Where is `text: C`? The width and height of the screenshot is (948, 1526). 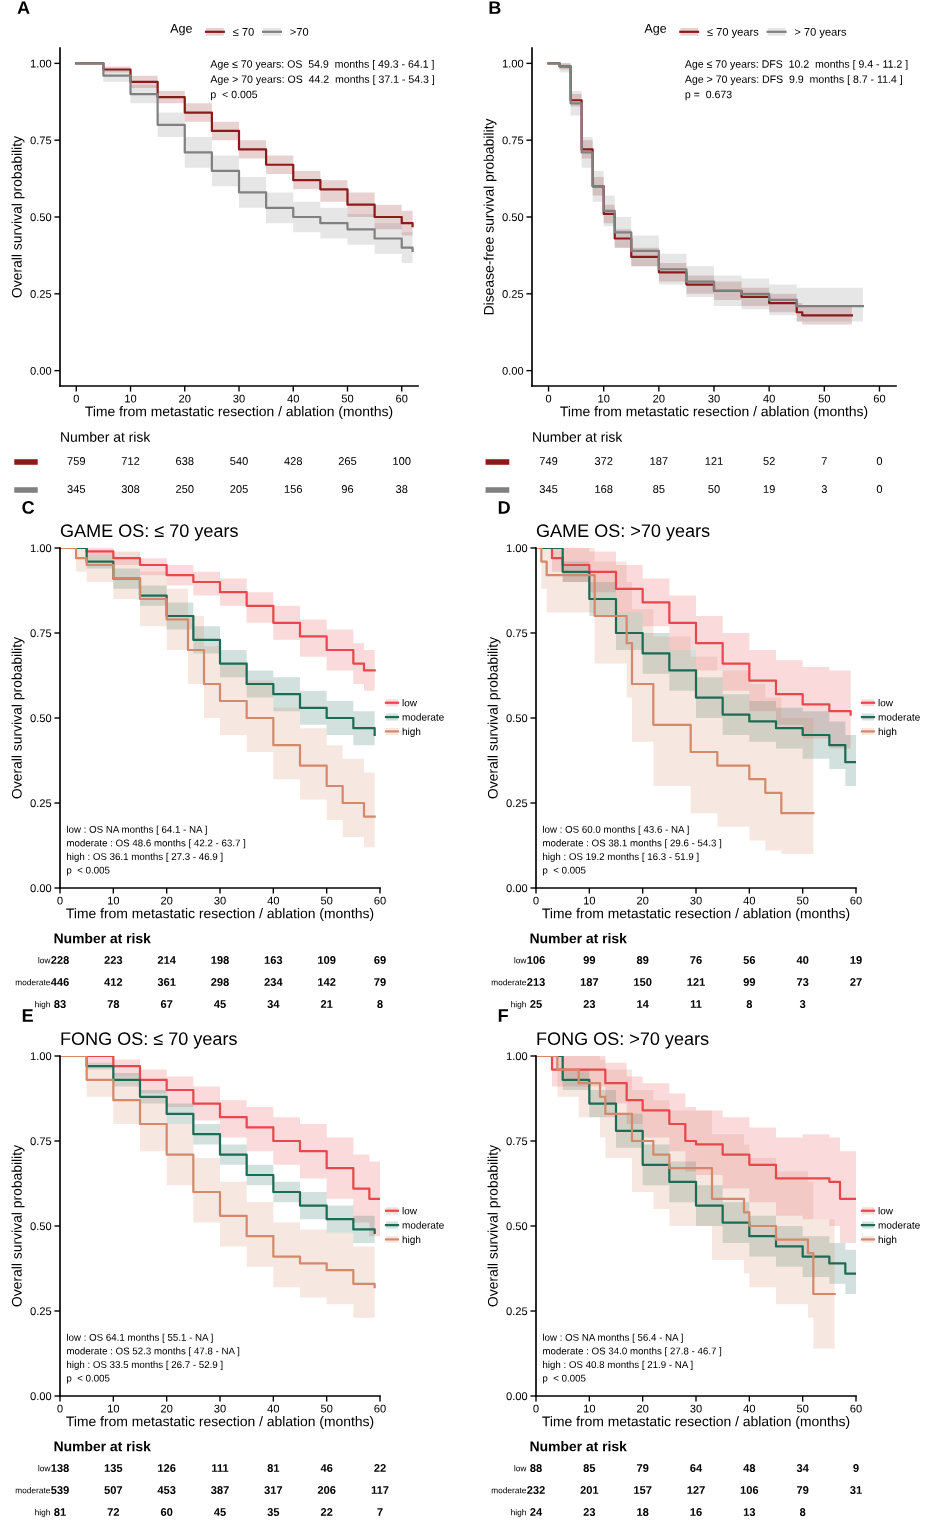
text: C is located at coordinates (28, 507).